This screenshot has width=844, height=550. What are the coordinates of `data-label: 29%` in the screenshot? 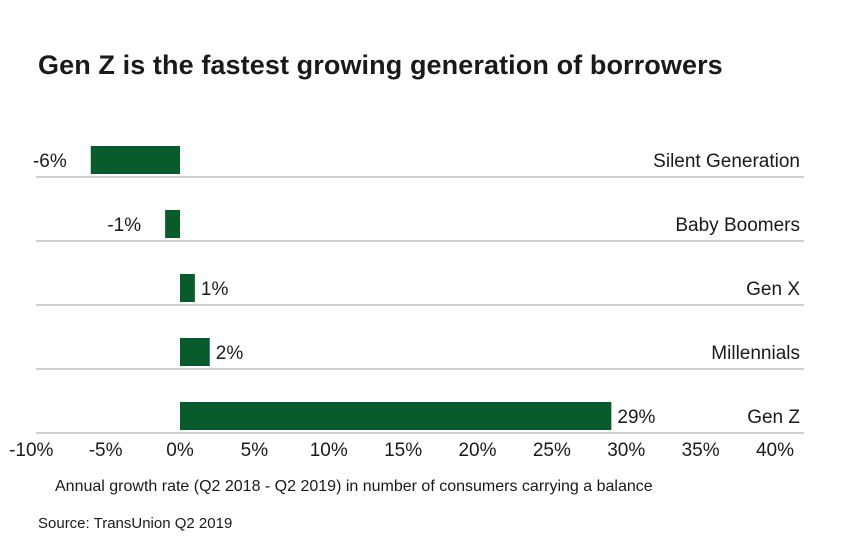 It's located at (636, 417).